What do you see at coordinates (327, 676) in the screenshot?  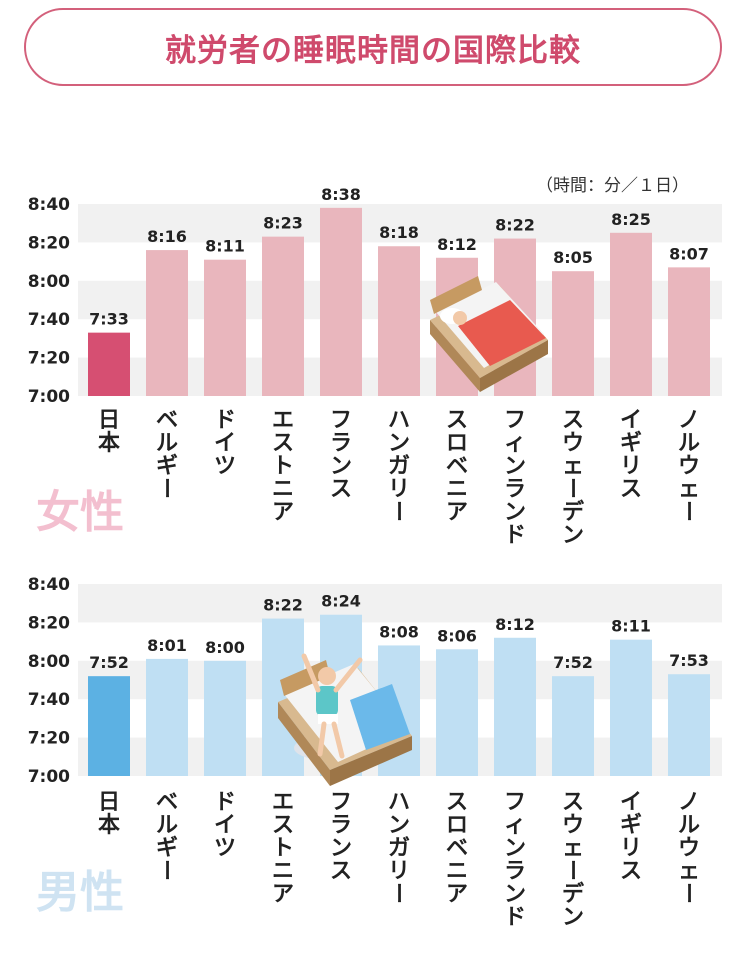 I see `man-head` at bounding box center [327, 676].